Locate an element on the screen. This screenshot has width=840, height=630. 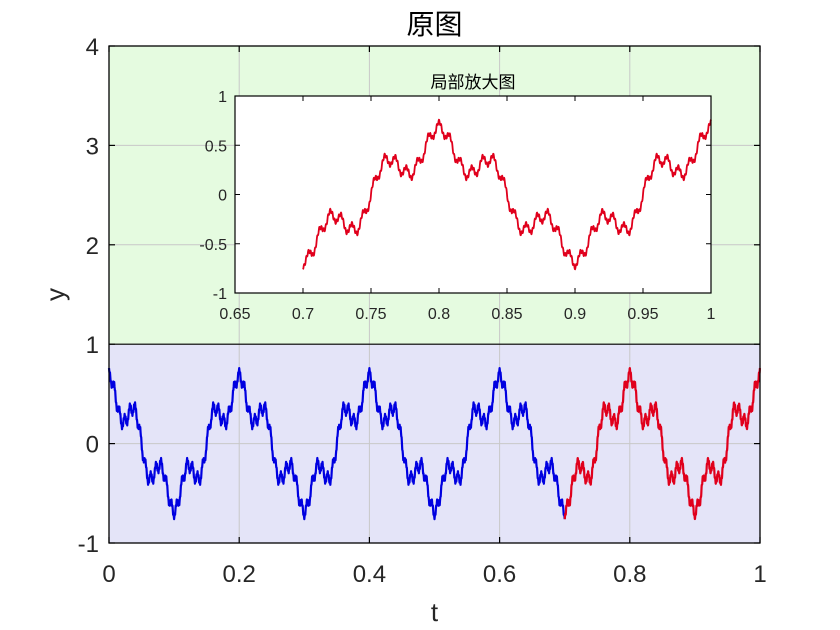
x-tick-label: 1 is located at coordinates (759, 574).